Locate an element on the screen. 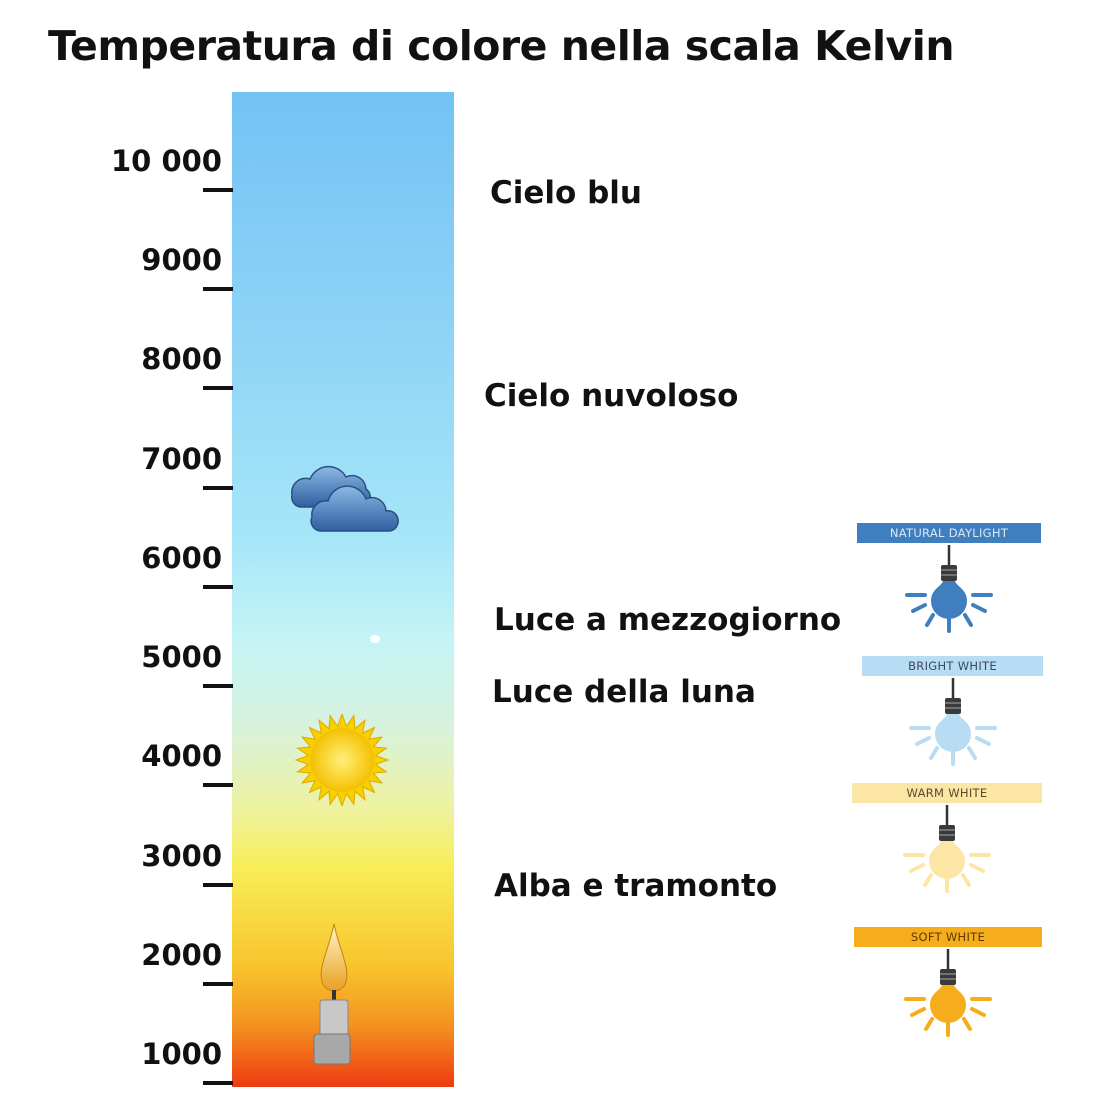 This screenshot has width=1100, height=1100. moon-icon is located at coordinates (375, 639).